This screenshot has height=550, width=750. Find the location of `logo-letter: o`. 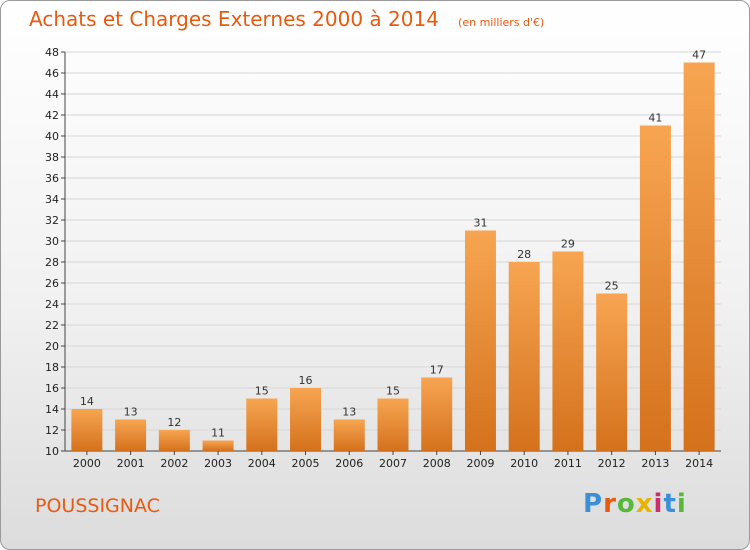

logo-letter: o is located at coordinates (626, 504).